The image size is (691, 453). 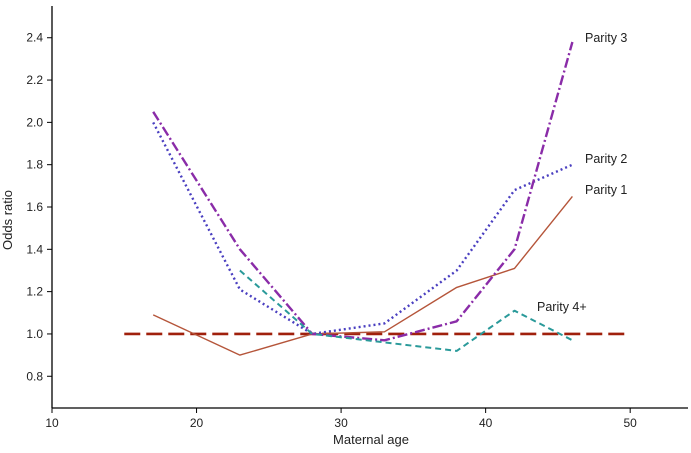 What do you see at coordinates (371, 439) in the screenshot?
I see `x-axis-title: Maternal age` at bounding box center [371, 439].